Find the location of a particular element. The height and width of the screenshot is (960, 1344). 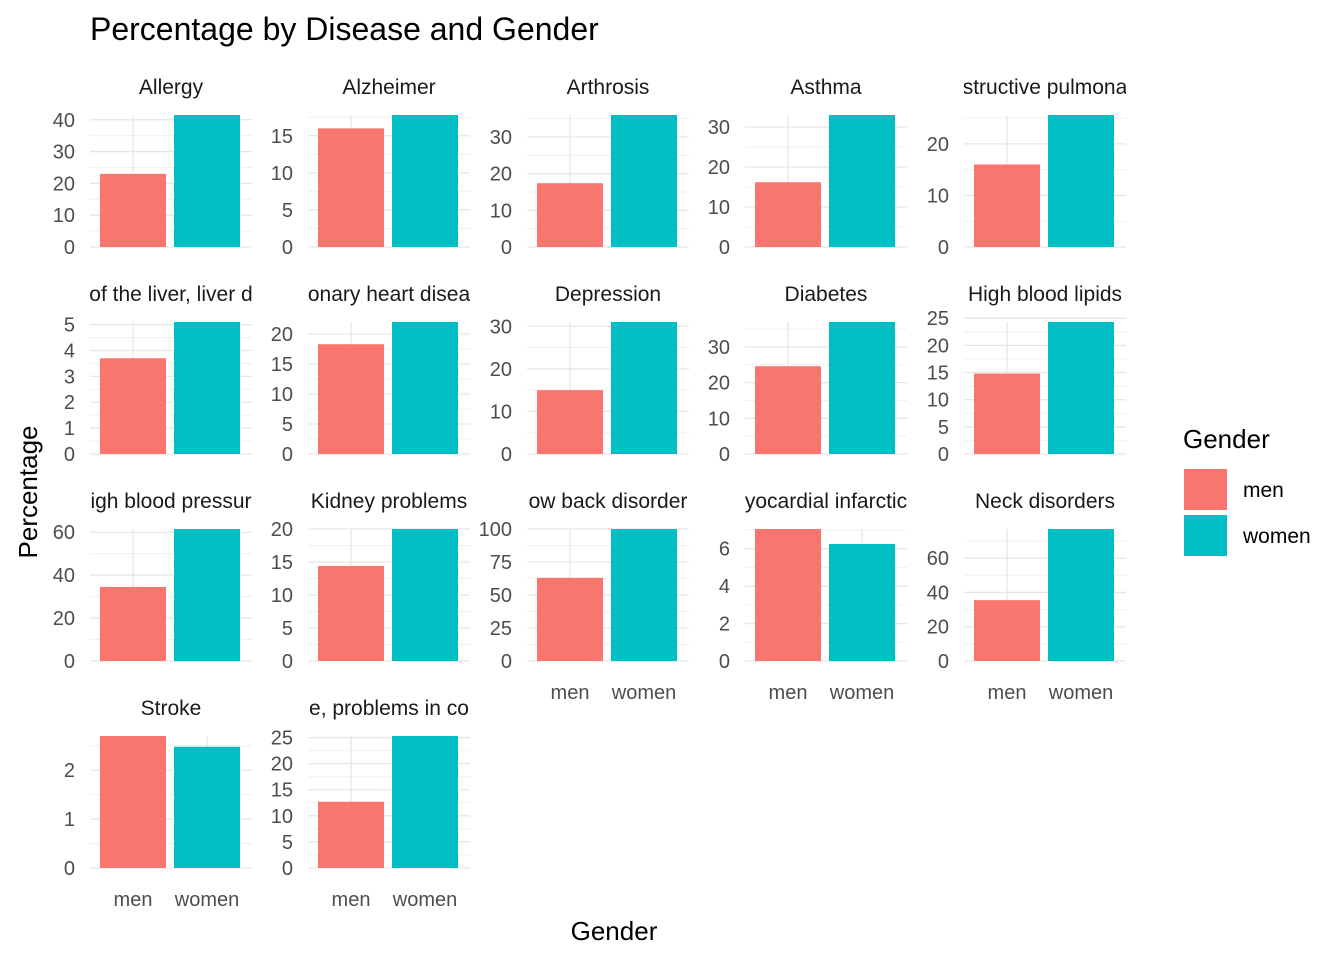

facet-panel: Allergy 0 10 20 30 40 is located at coordinates (152, 167).